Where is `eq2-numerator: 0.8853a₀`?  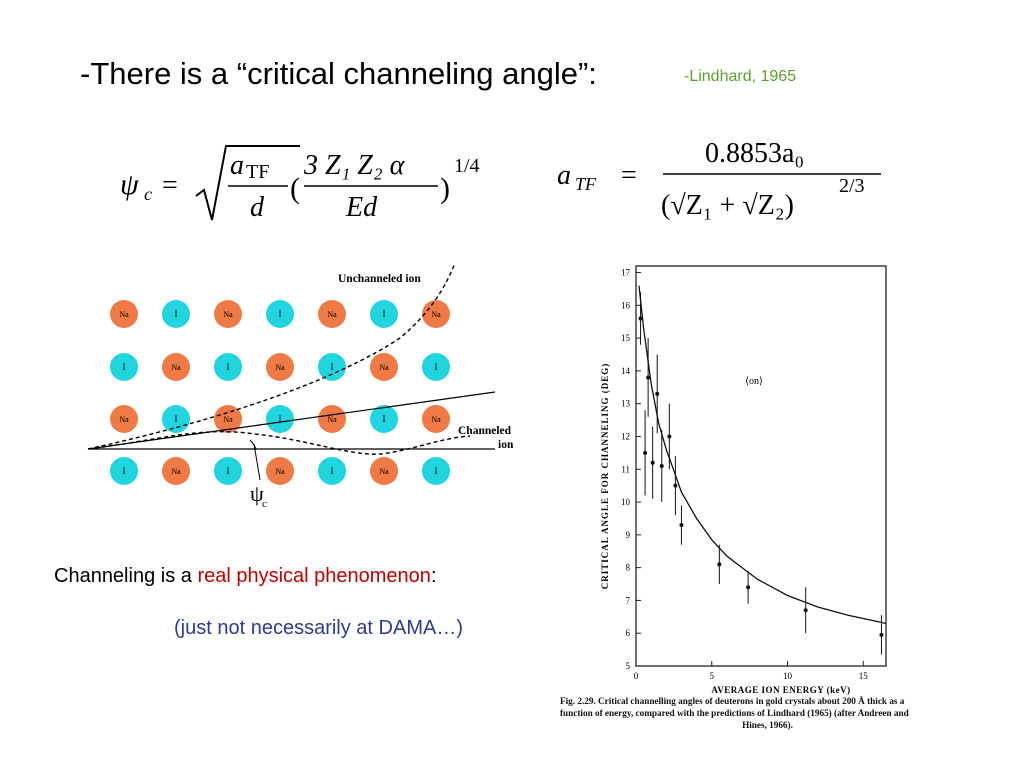 eq2-numerator: 0.8853a₀ is located at coordinates (754, 153).